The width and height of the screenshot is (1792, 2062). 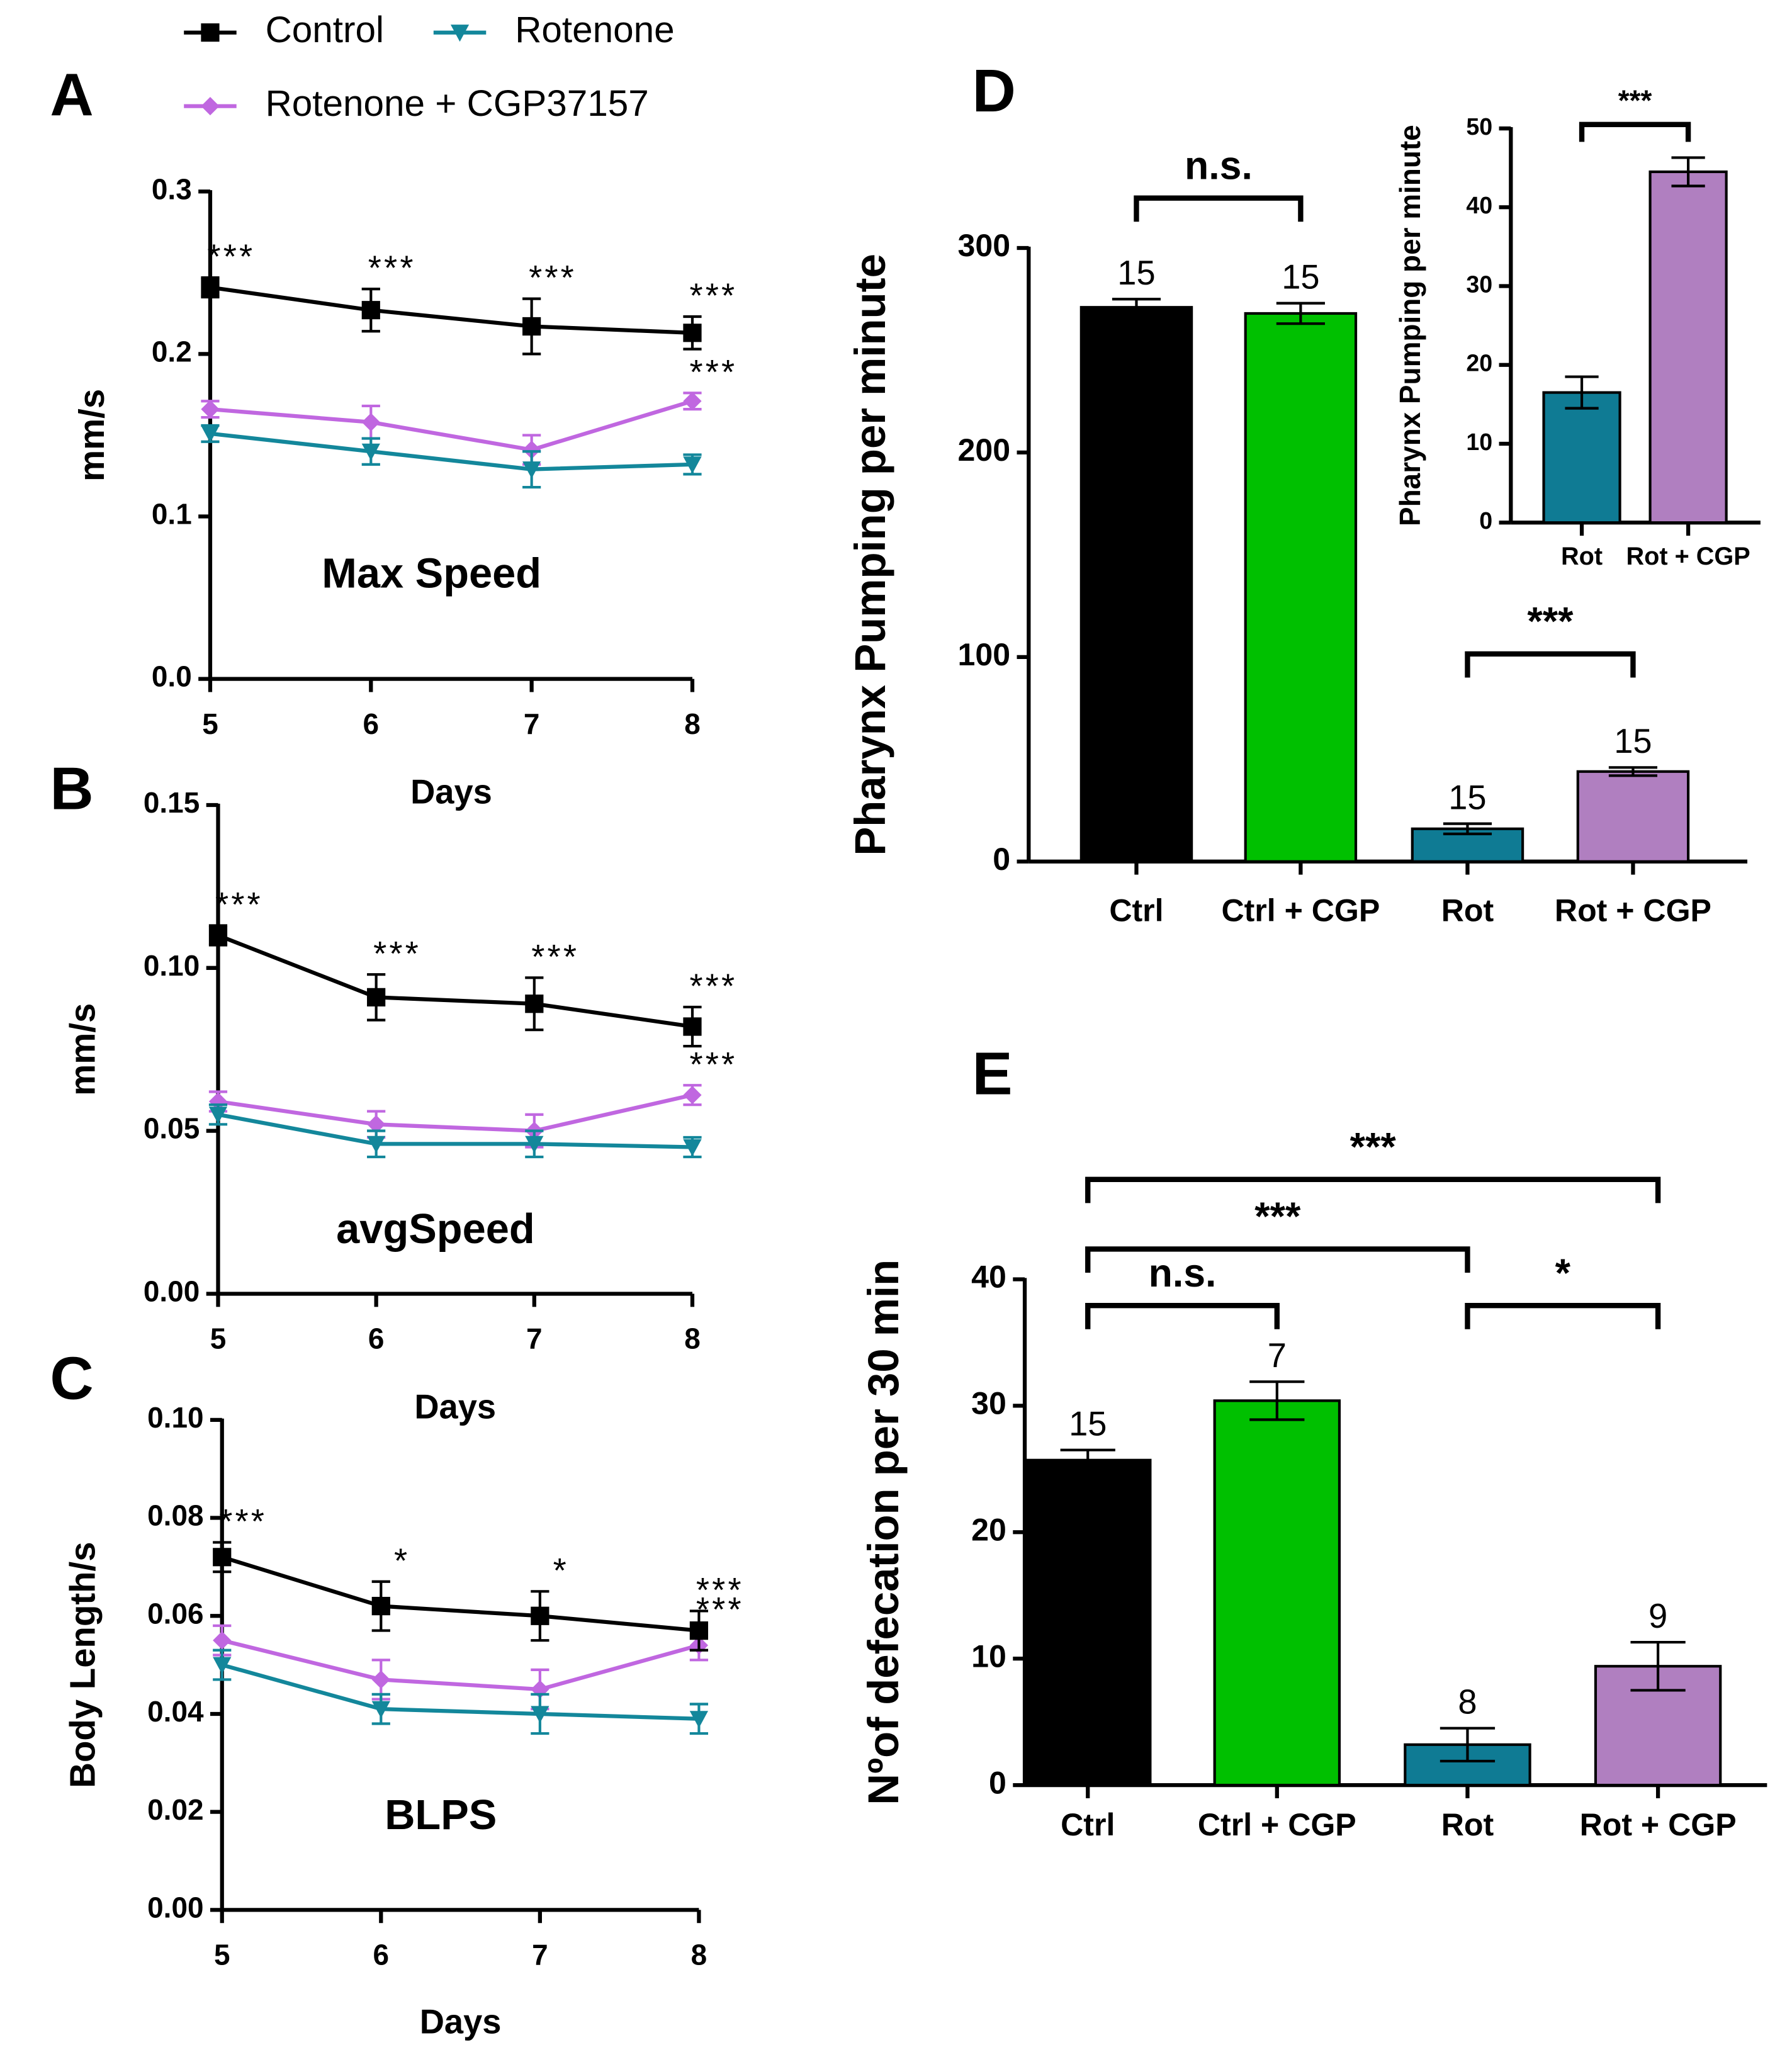 What do you see at coordinates (175, 1712) in the screenshot?
I see `y-tick-label: 0.04` at bounding box center [175, 1712].